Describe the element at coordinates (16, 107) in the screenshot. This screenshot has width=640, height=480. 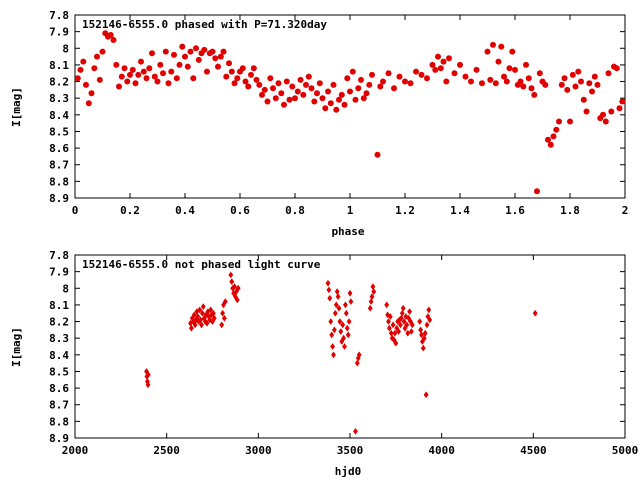
I see `phased-y-axis-label: I[mag]` at that location.